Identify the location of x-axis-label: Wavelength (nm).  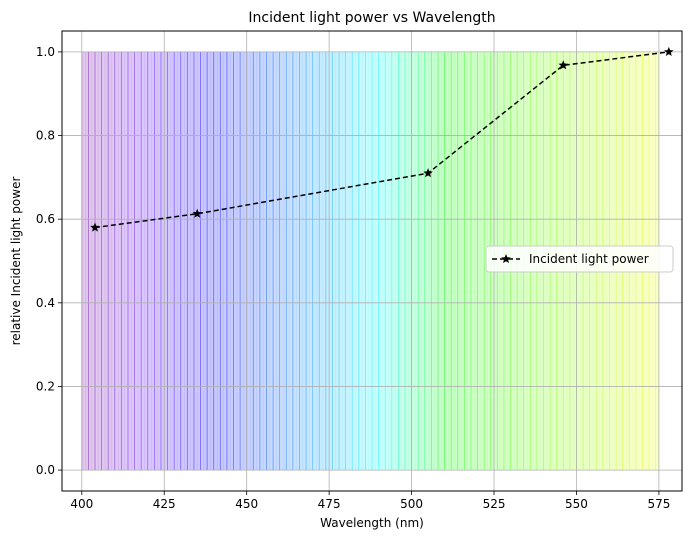
(372, 523).